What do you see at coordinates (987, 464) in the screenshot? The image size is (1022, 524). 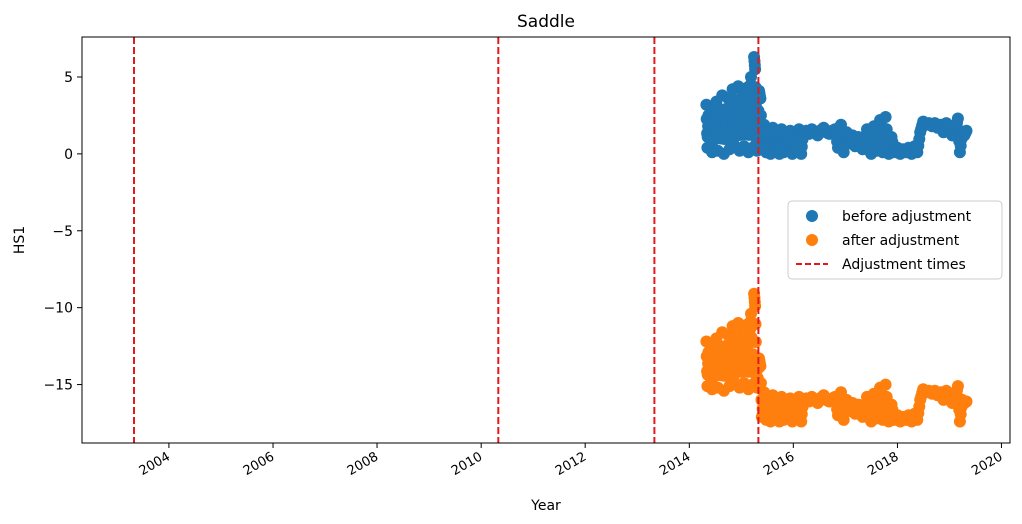 I see `x-tick-label: 2020` at bounding box center [987, 464].